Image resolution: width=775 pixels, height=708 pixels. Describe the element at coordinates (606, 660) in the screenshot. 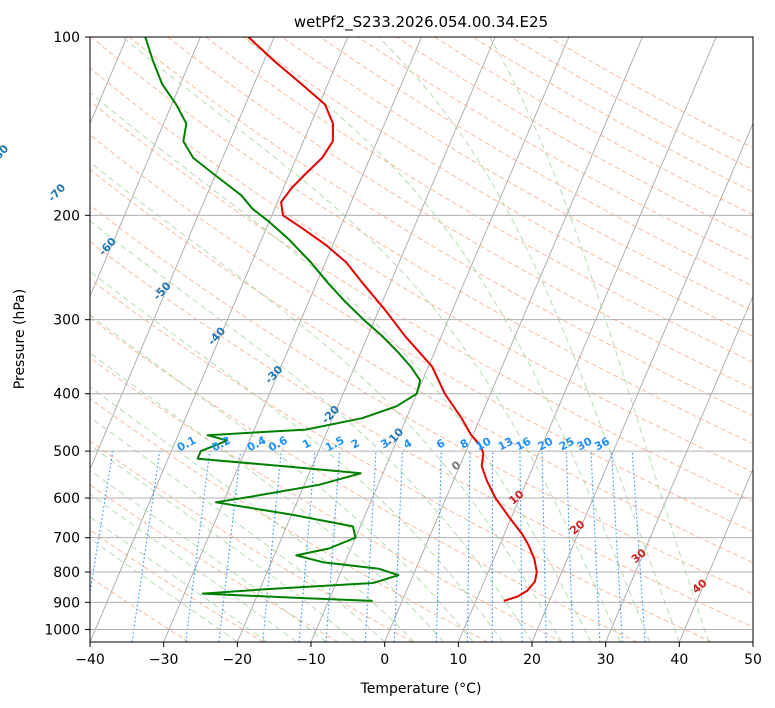

I see `x-tick-label: 30` at that location.